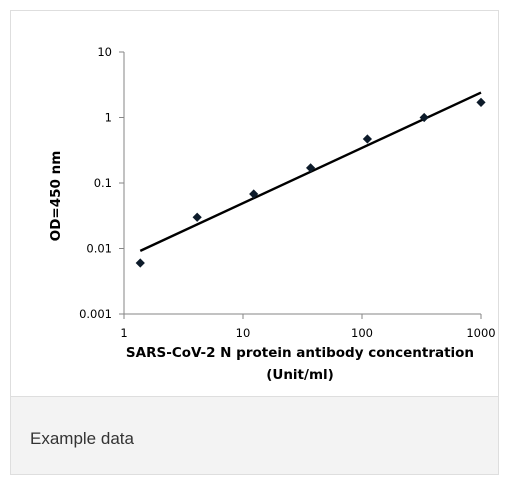 The width and height of the screenshot is (511, 485). I want to click on x-tick-label: 10, so click(243, 333).